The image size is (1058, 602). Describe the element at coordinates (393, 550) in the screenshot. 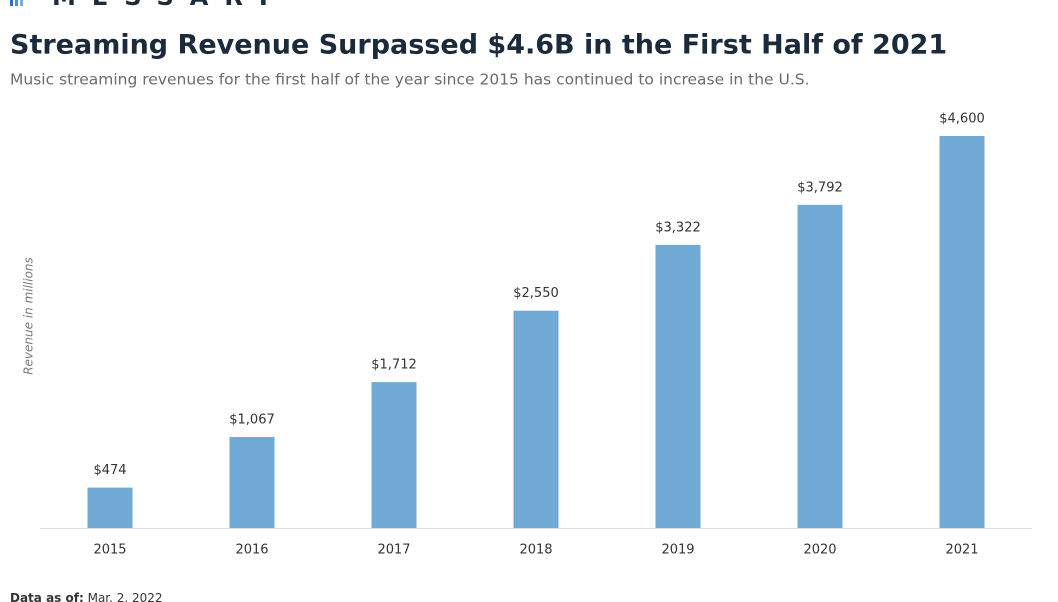

I see `x-tick-label: 2017` at that location.